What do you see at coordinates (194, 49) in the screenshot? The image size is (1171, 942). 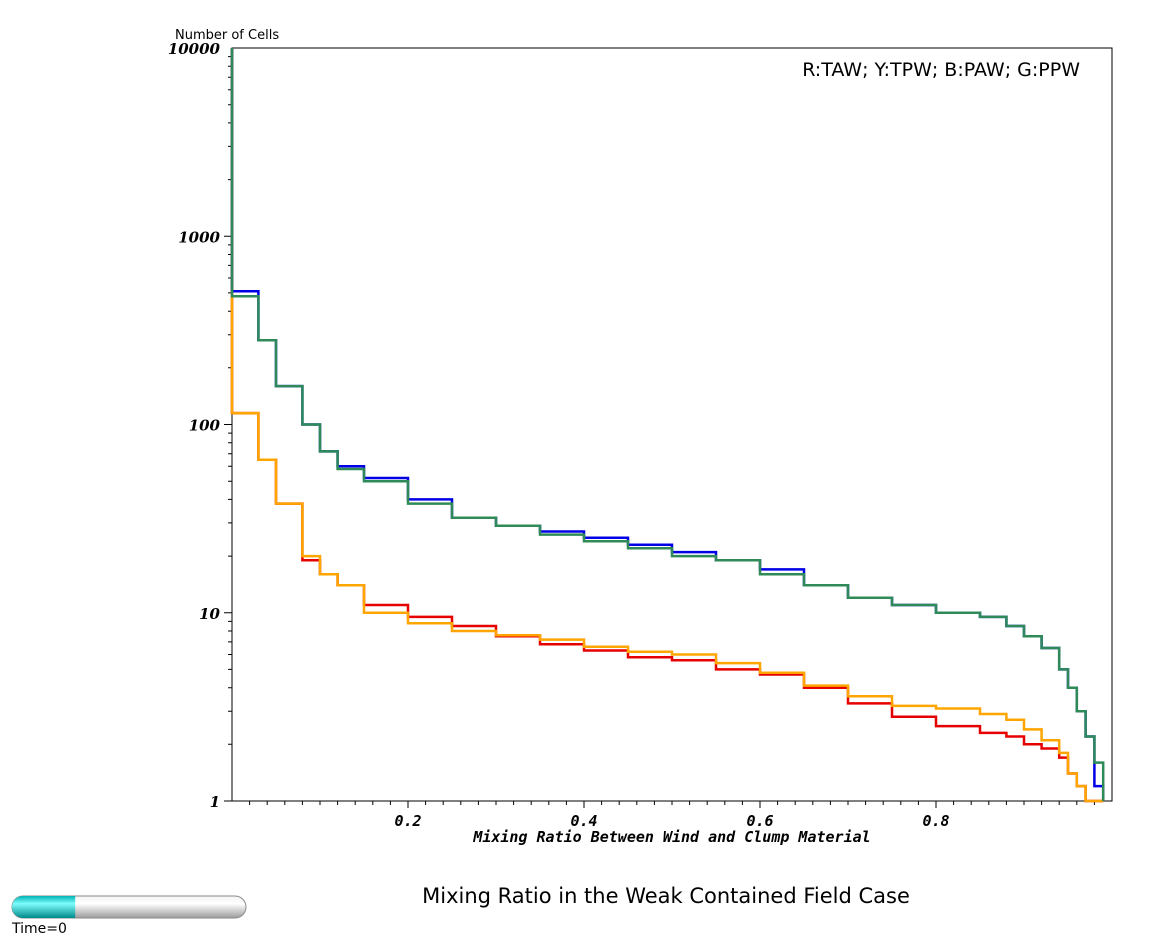 I see `y-tick-label: 10000` at bounding box center [194, 49].